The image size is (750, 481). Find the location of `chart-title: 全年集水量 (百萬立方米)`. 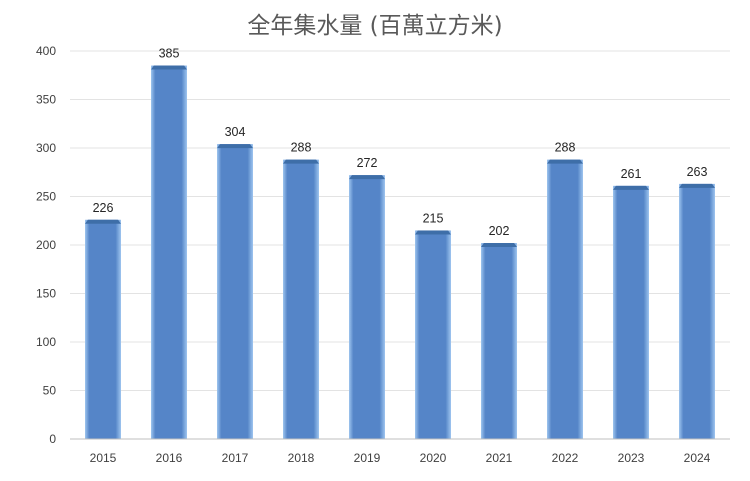

chart-title: 全年集水量 (百萬立方米) is located at coordinates (375, 26).